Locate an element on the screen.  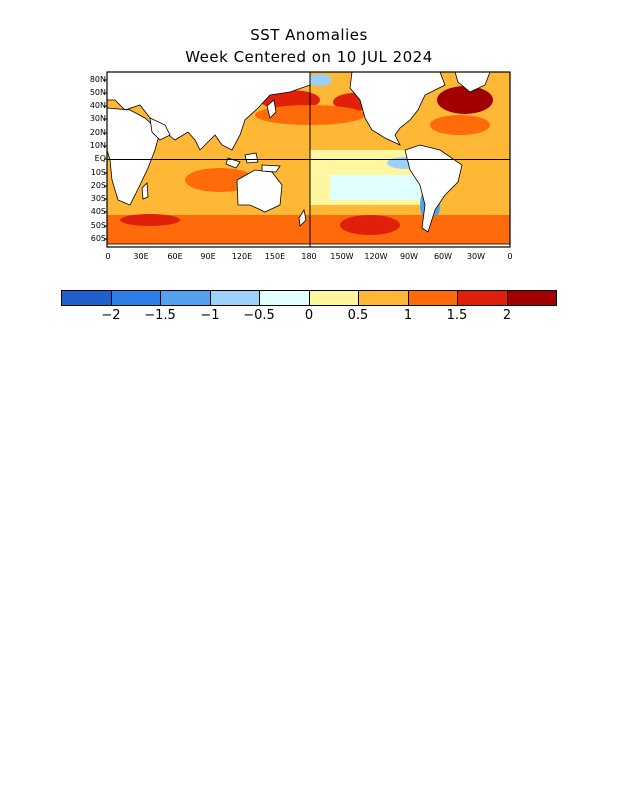
lon-tick-label: 60W is located at coordinates (443, 256).